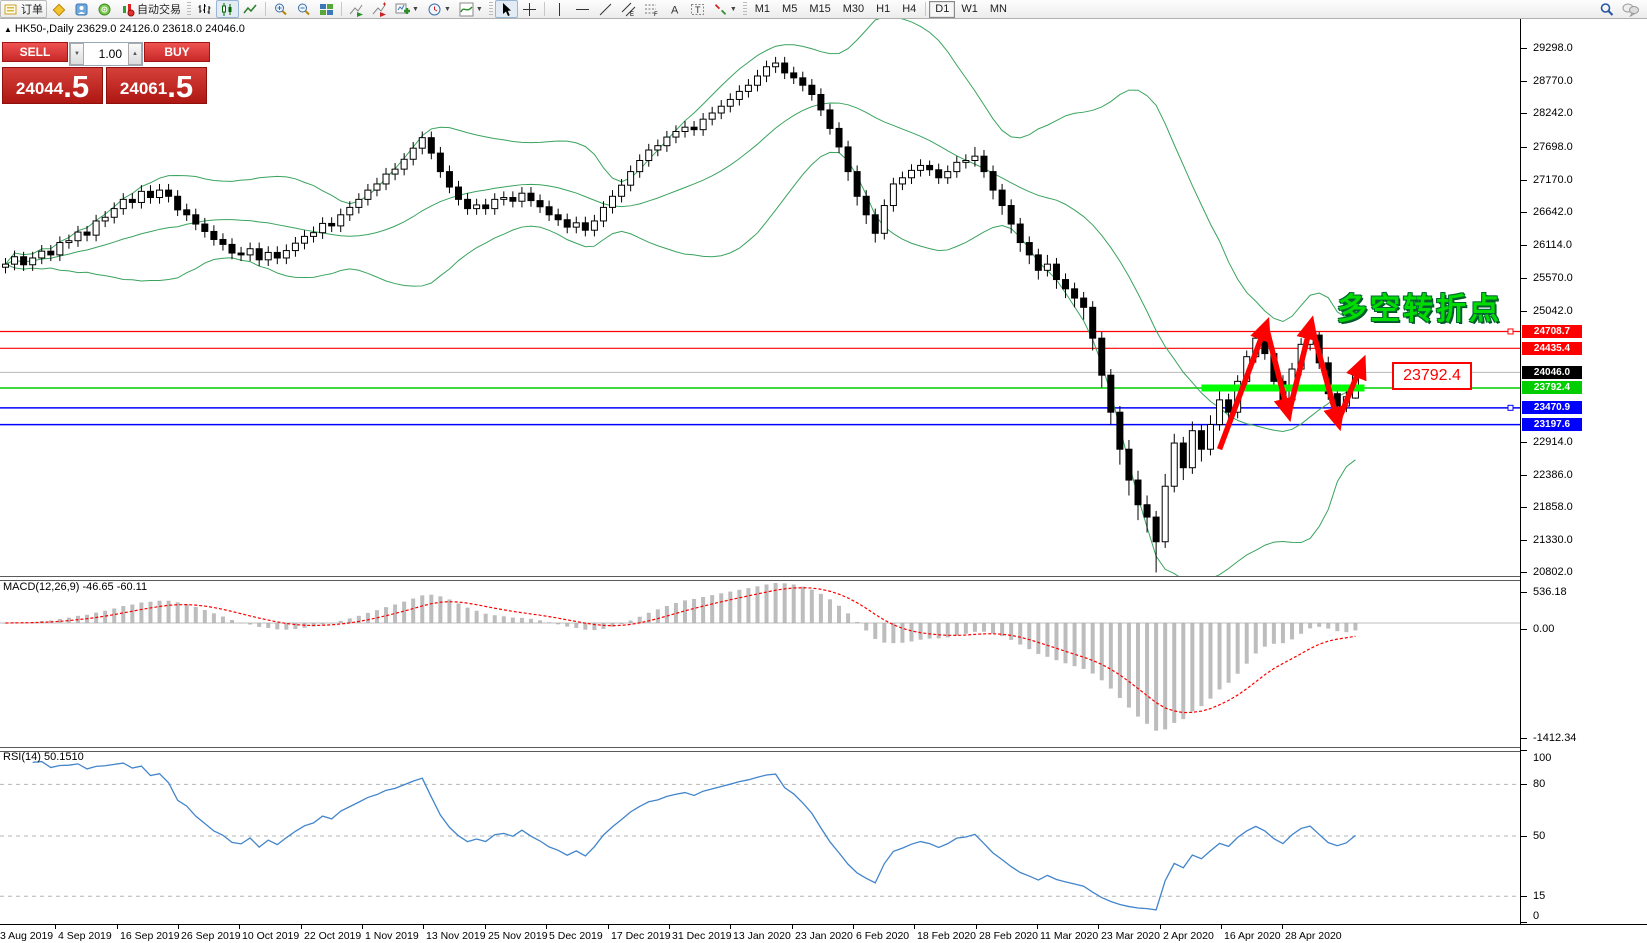 This screenshot has height=943, width=1647. What do you see at coordinates (820, 9) in the screenshot?
I see `timeframe-button-m15: M15` at bounding box center [820, 9].